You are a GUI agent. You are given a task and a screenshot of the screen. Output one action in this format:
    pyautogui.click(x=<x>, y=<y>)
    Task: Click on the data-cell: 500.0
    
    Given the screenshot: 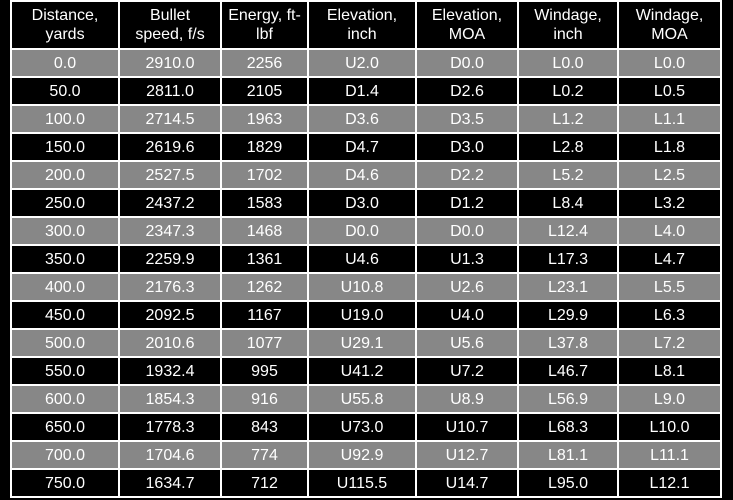 What is the action you would take?
    pyautogui.click(x=65, y=343)
    